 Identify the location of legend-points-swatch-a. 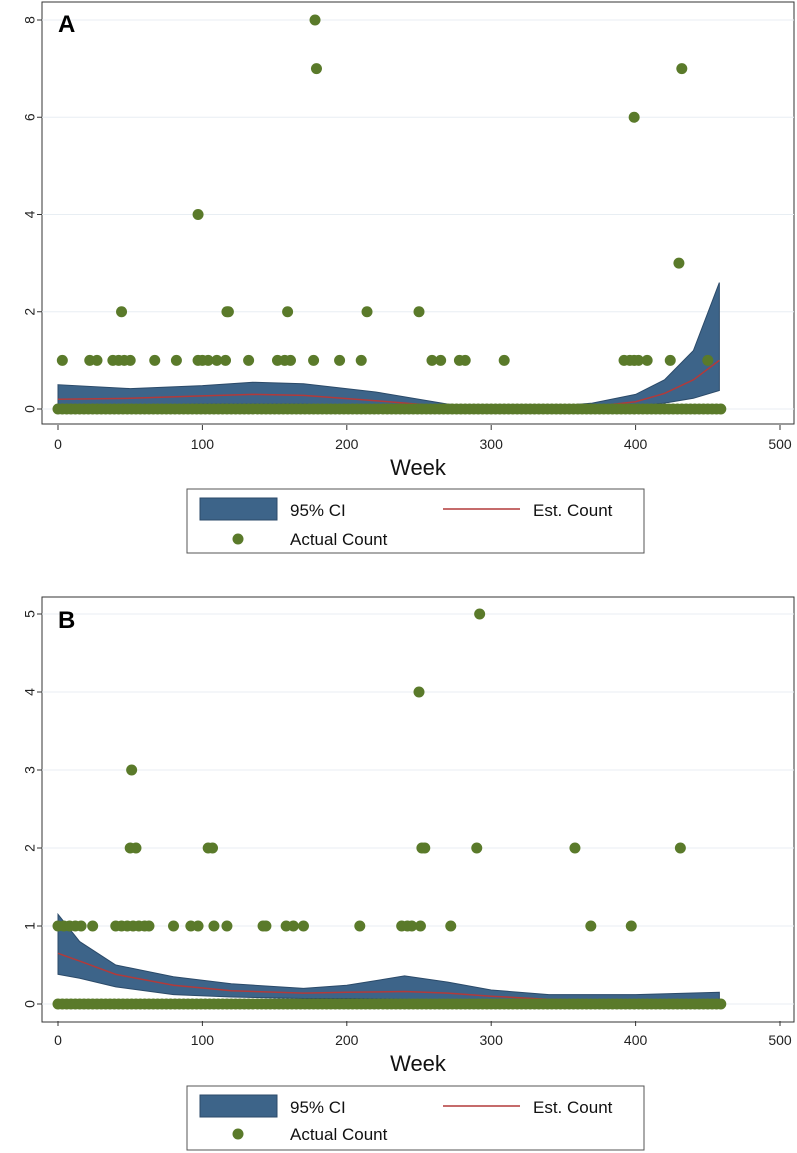
(238, 539).